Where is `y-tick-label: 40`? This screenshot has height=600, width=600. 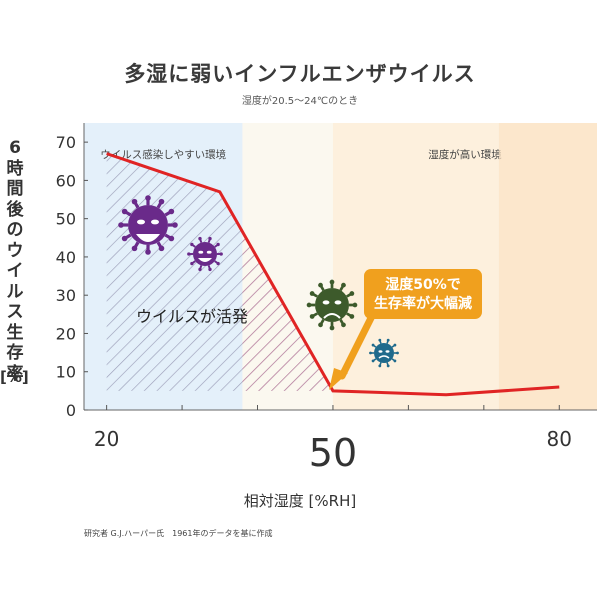 y-tick-label: 40 is located at coordinates (66, 257).